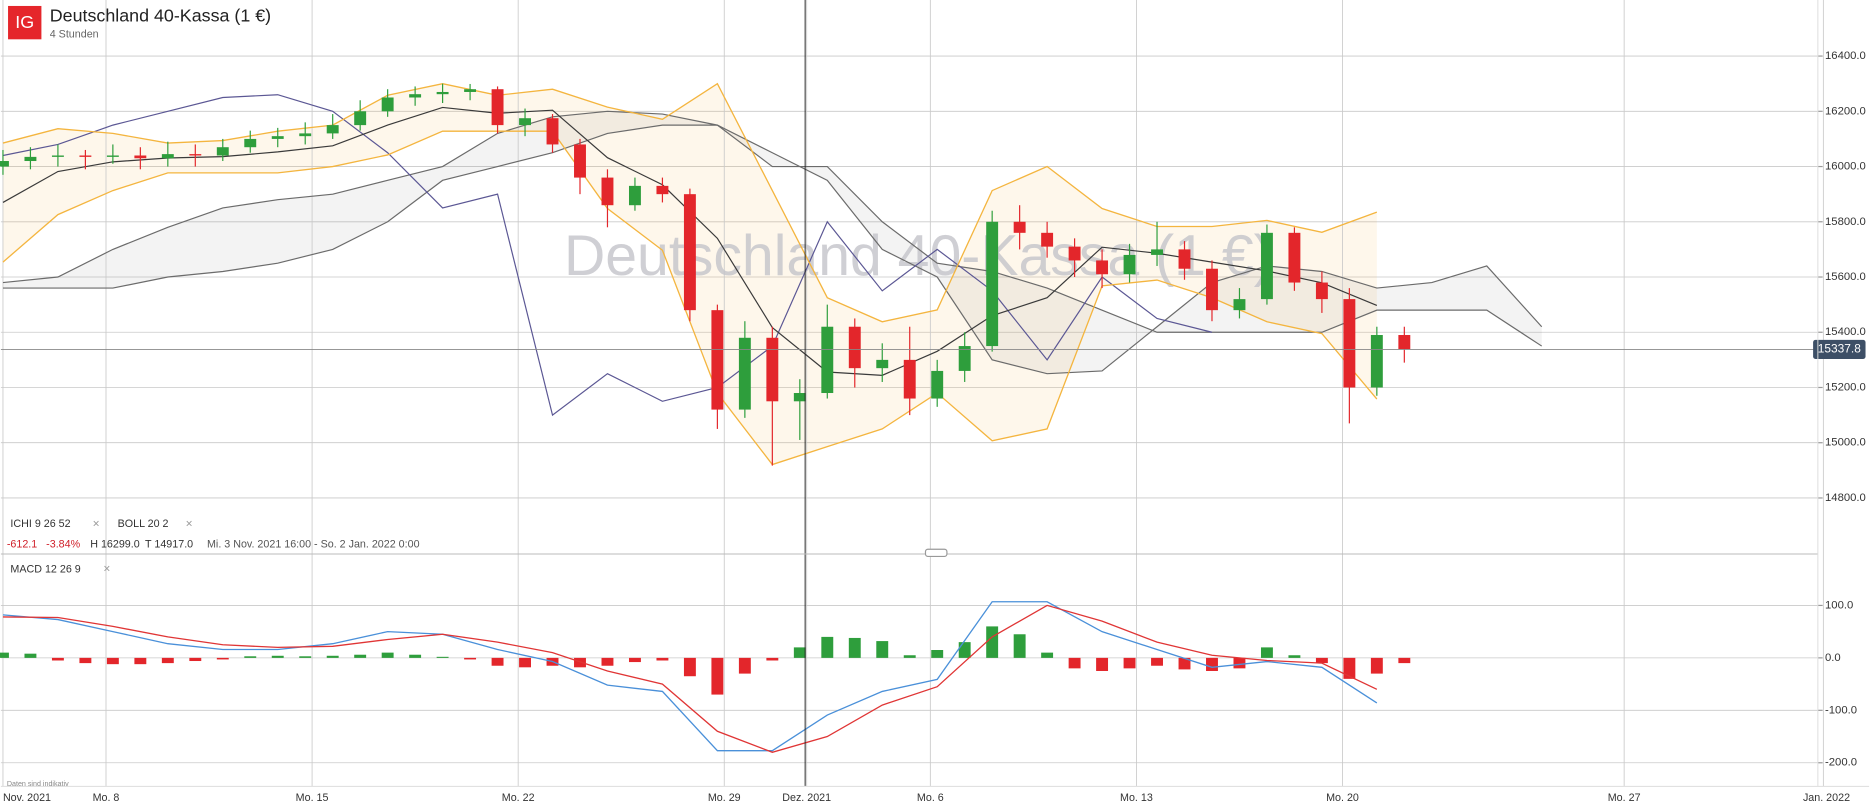 The image size is (1870, 809). I want to click on indicator-label: MACD 12 26 9, so click(45, 569).